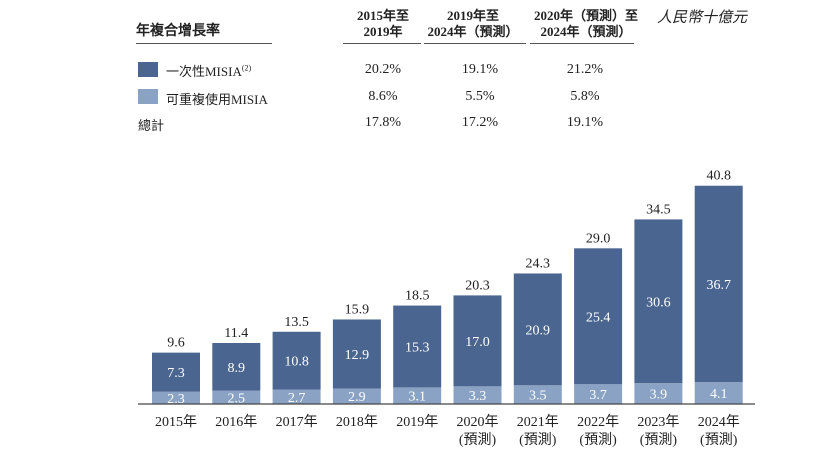 Image resolution: width=831 pixels, height=476 pixels. Describe the element at coordinates (658, 209) in the screenshot. I see `data-label-total: 34.5` at that location.